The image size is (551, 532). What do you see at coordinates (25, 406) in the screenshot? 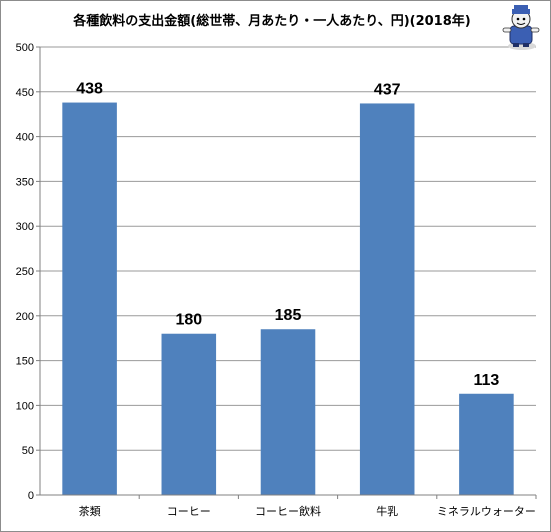
I see `y-tick-label: 100` at bounding box center [25, 406].